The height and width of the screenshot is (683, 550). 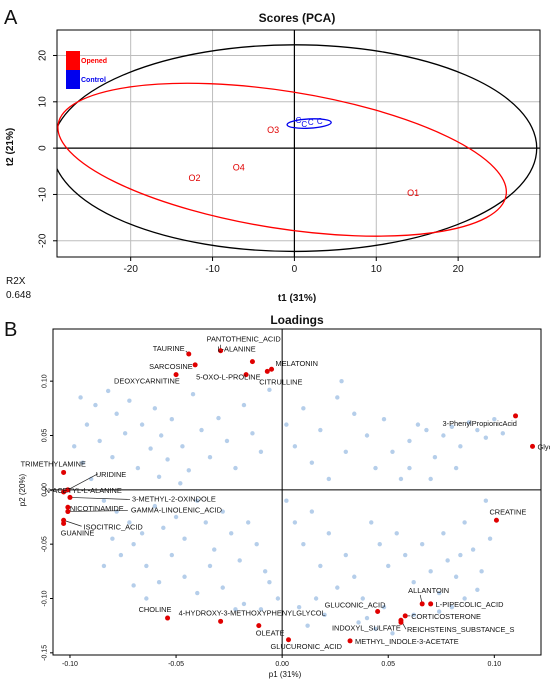 What do you see at coordinates (446, 616) in the screenshot?
I see `loading-label: CORTICOSTERONE` at bounding box center [446, 616].